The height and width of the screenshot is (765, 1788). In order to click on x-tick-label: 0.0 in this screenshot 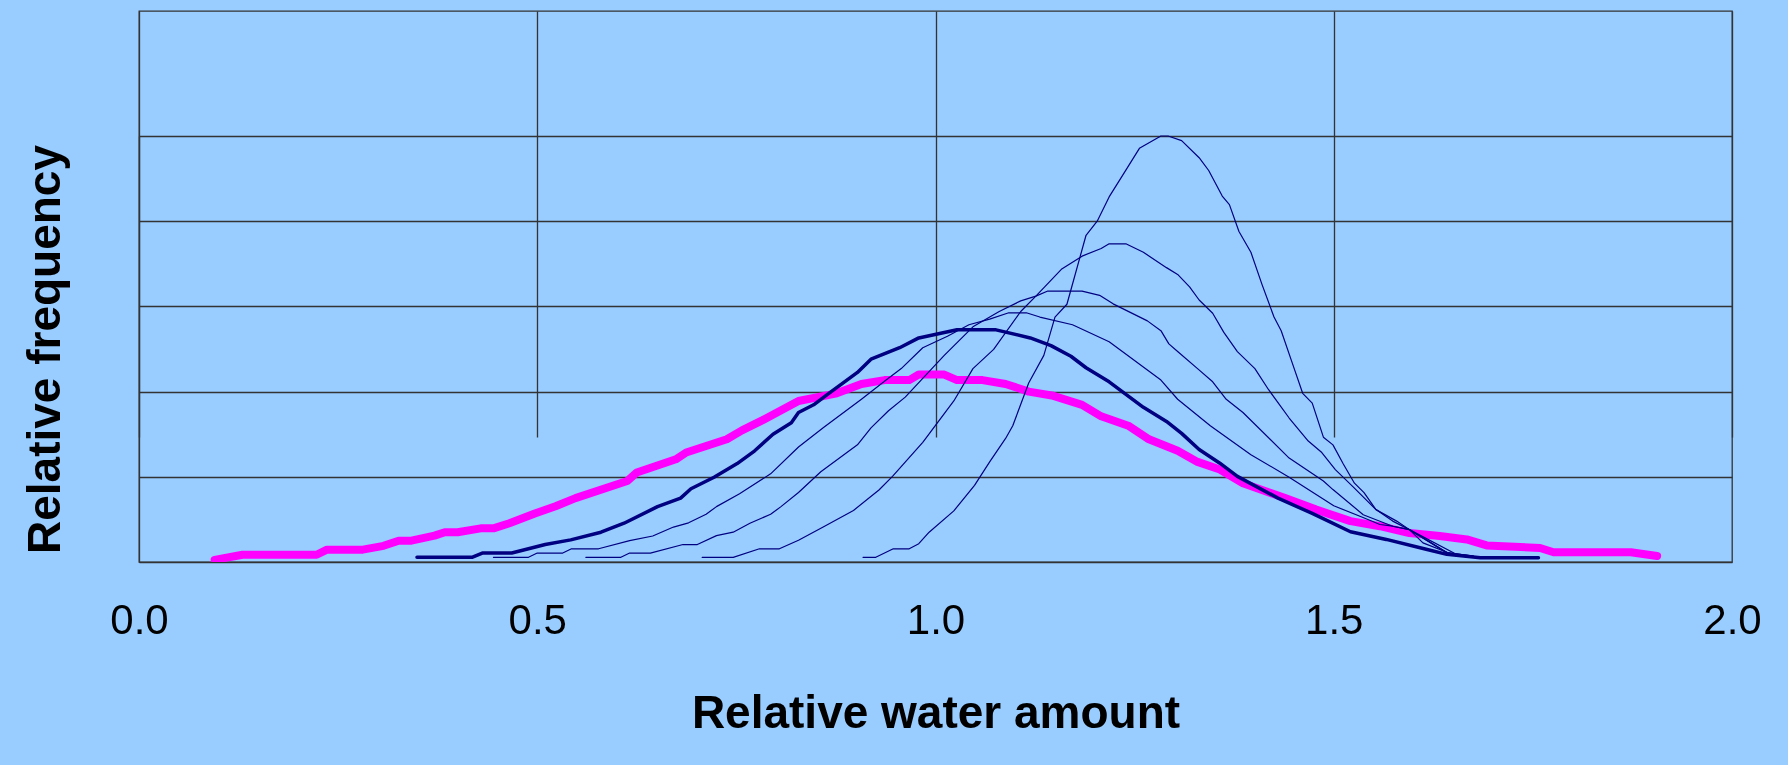, I will do `click(139, 619)`.